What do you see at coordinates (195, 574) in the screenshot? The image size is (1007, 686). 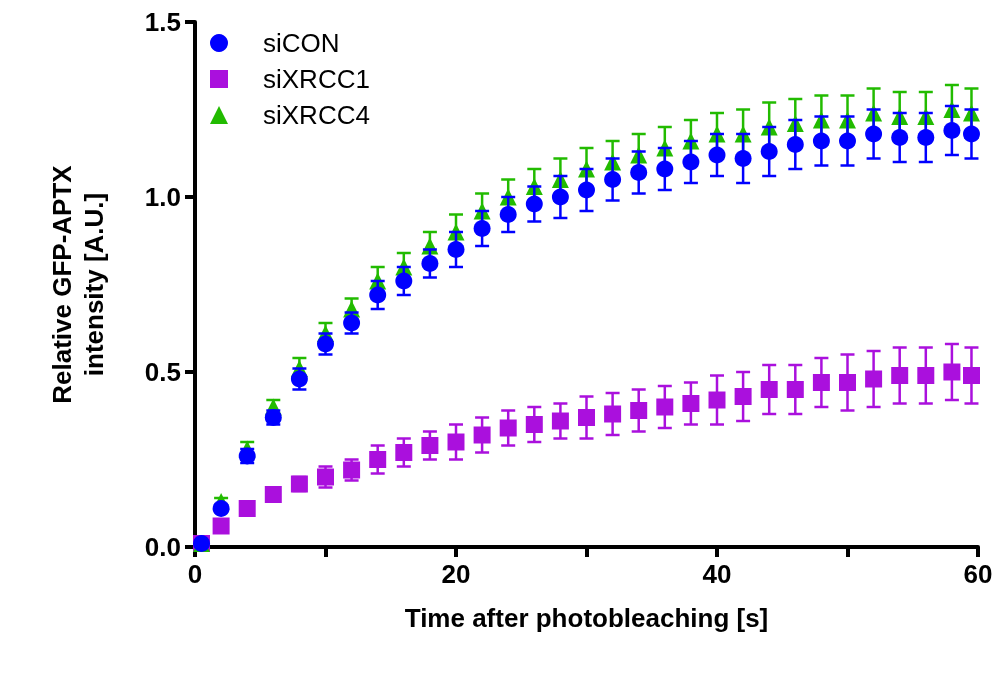 I see `x-tick-label: 0` at bounding box center [195, 574].